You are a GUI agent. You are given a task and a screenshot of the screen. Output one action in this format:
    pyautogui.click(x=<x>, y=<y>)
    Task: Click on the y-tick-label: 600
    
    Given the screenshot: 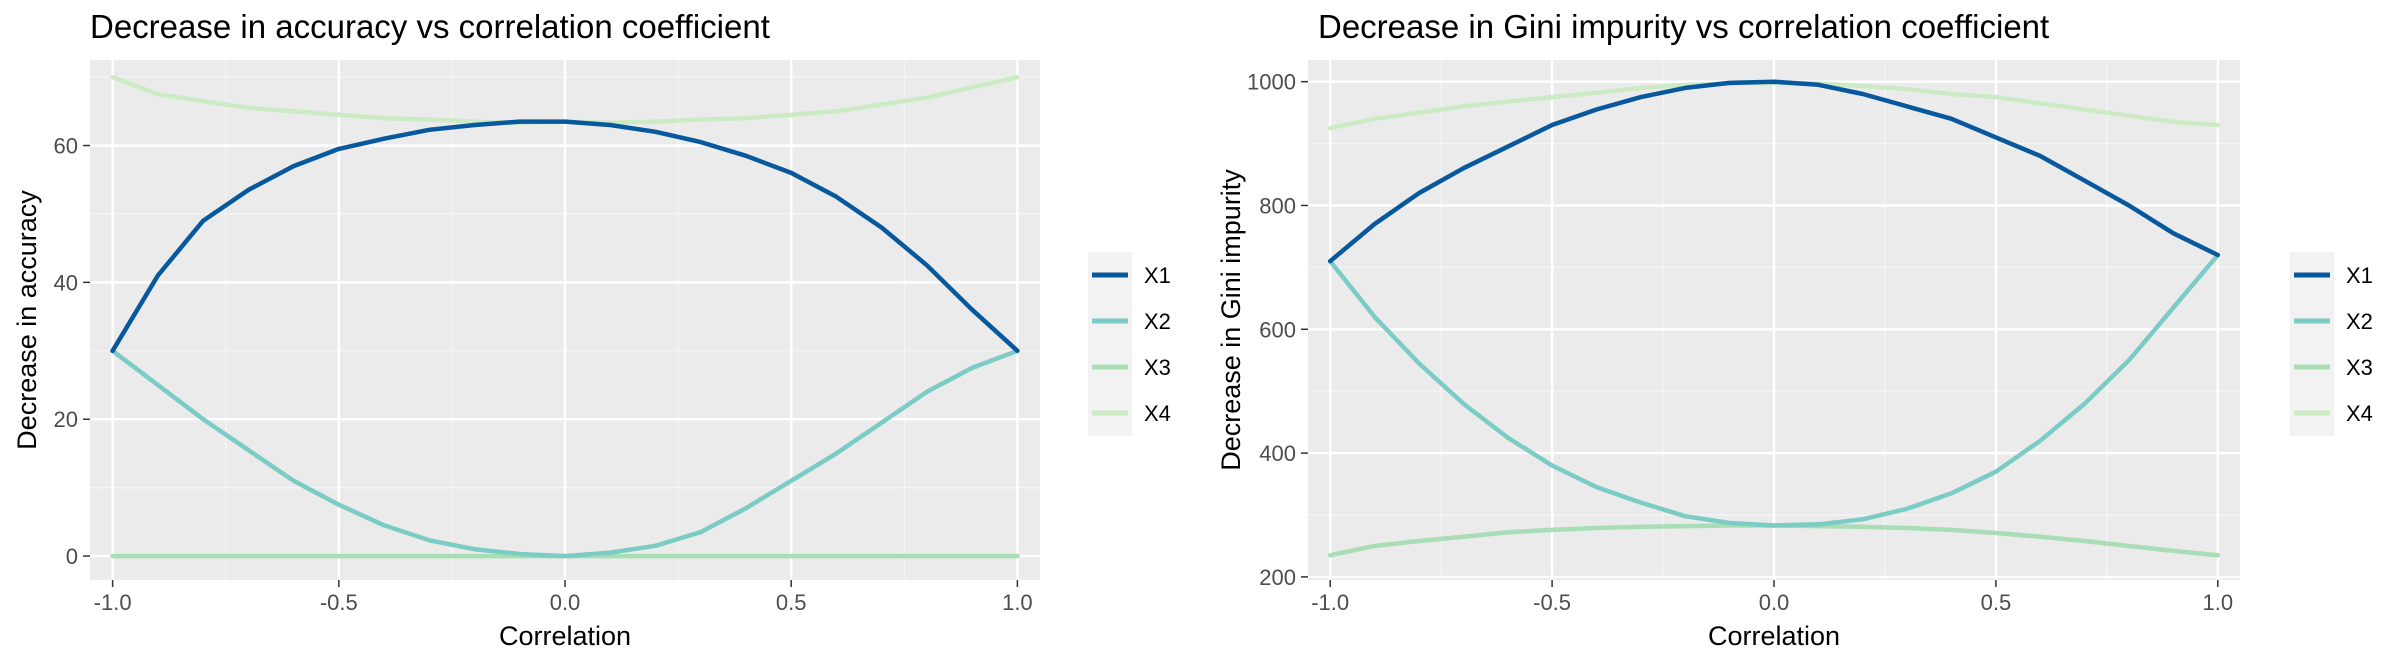 What is the action you would take?
    pyautogui.click(x=1277, y=329)
    